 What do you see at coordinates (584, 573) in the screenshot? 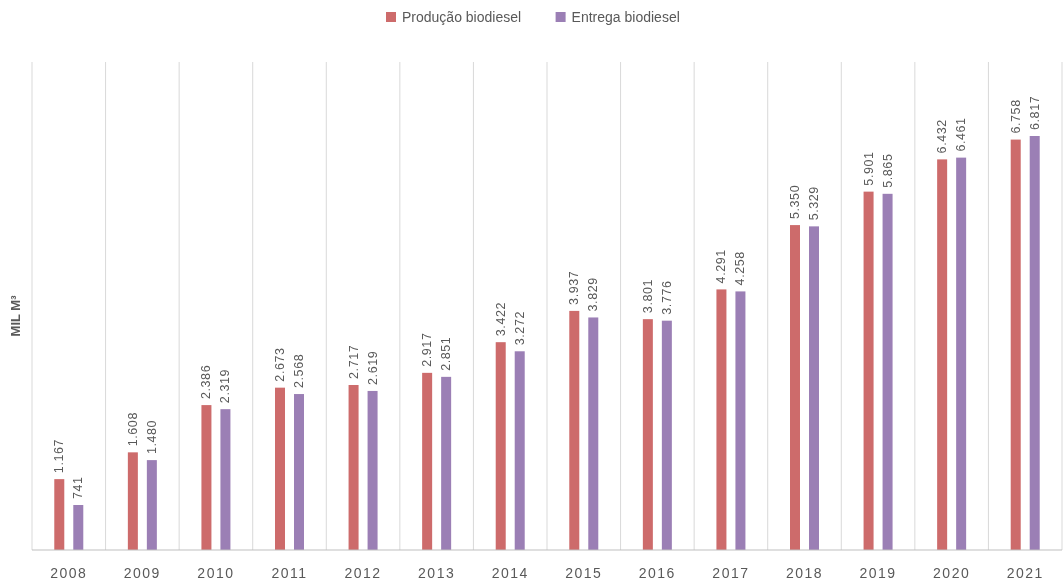
I see `x-tick-label: 2015` at bounding box center [584, 573].